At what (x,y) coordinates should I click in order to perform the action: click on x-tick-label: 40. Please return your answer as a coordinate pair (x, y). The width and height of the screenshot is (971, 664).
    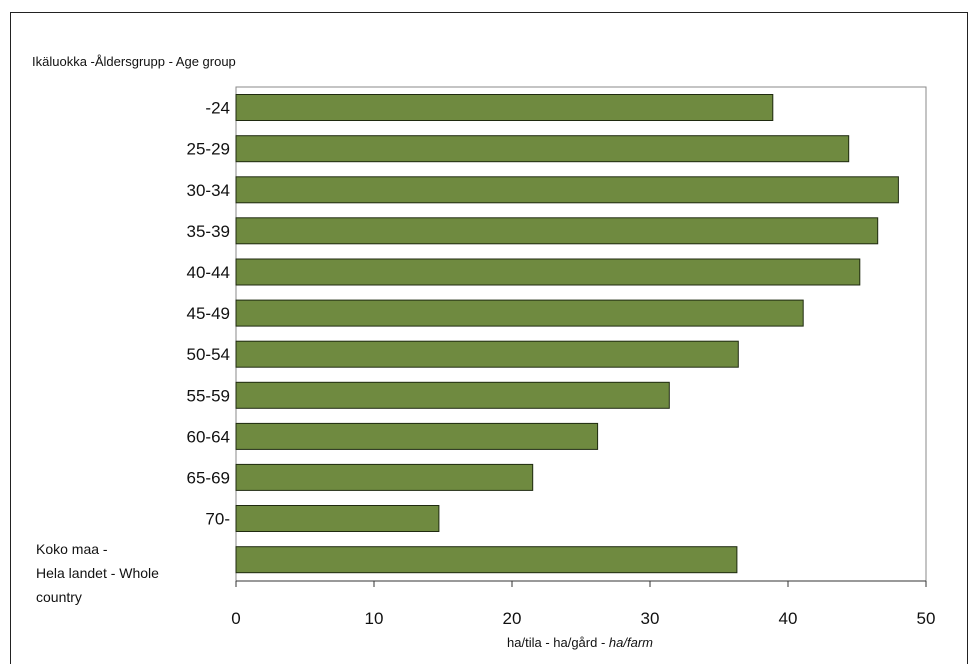
    Looking at the image, I should click on (788, 618).